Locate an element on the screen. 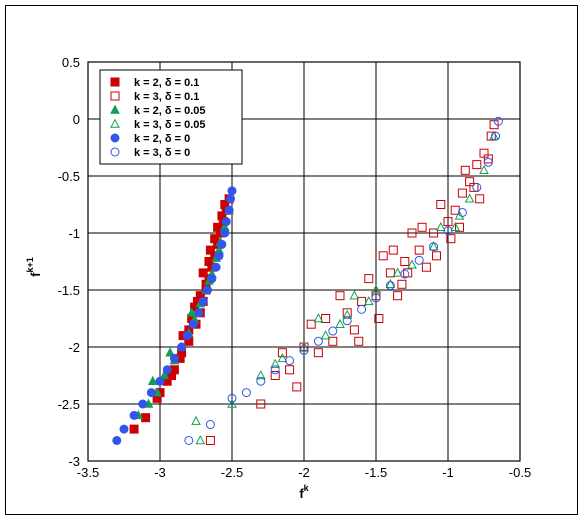  y-tick-label: -2 is located at coordinates (74, 347).